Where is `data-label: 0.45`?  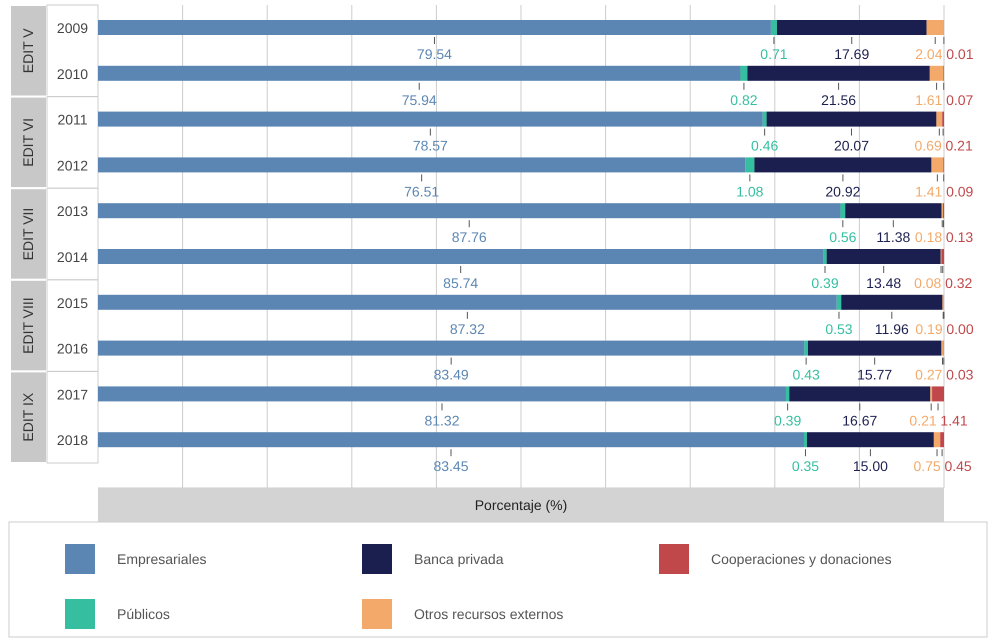
data-label: 0.45 is located at coordinates (958, 466).